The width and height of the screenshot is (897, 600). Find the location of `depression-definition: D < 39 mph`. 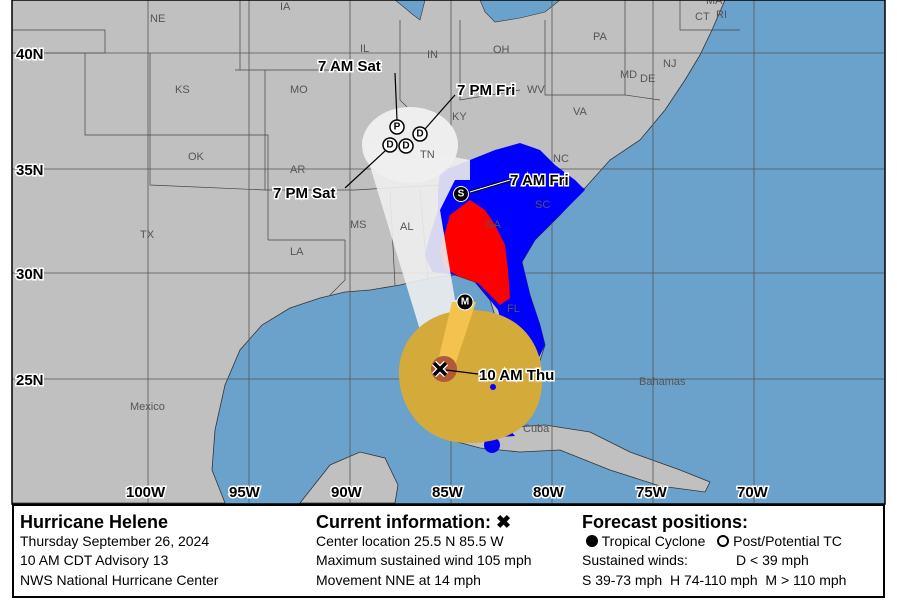

depression-definition: D < 39 mph is located at coordinates (772, 560).